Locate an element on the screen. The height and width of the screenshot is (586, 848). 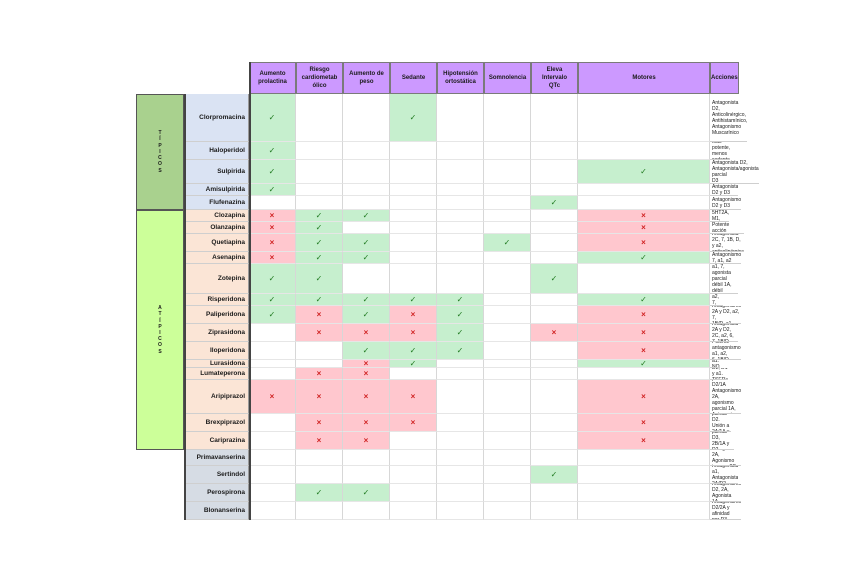
group-label: A T Í P I C O S is located at coordinates (160, 330).